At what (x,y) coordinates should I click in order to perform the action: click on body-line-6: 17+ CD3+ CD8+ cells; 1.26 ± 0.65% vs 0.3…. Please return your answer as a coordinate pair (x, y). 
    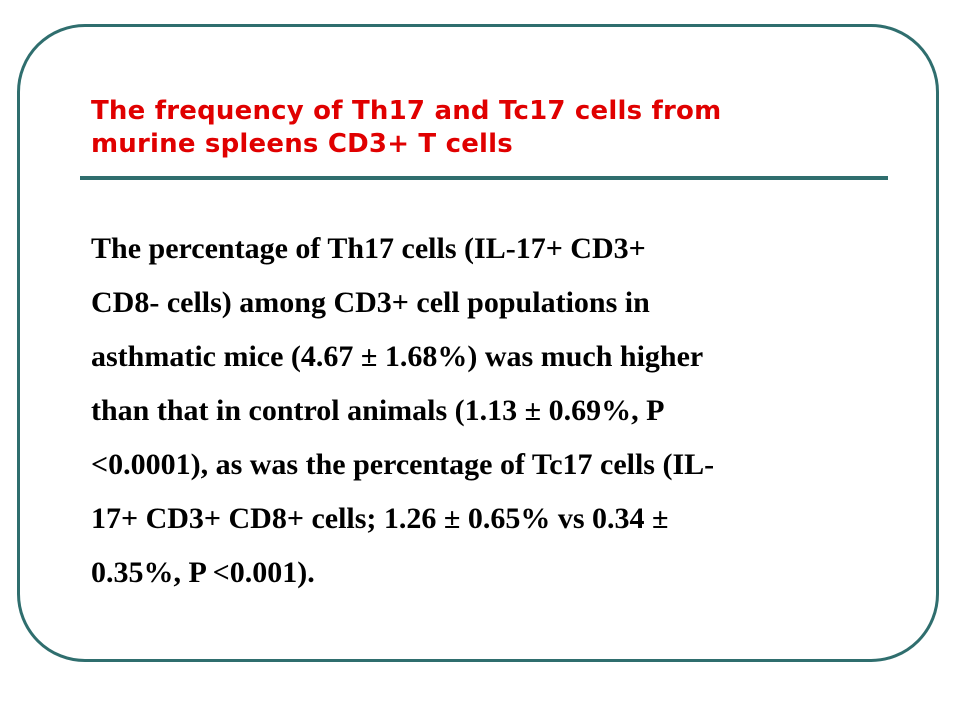
    Looking at the image, I should click on (380, 518).